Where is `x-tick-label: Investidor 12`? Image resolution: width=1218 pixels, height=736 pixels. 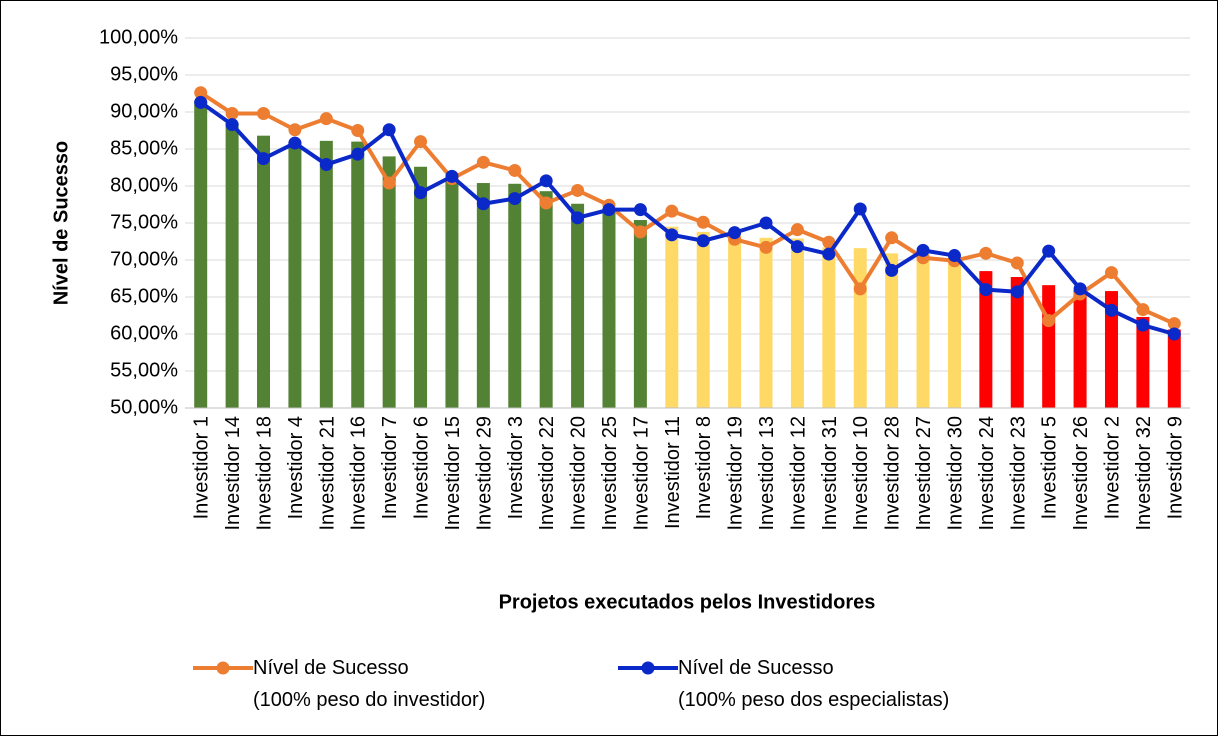 x-tick-label: Investidor 12 is located at coordinates (798, 473).